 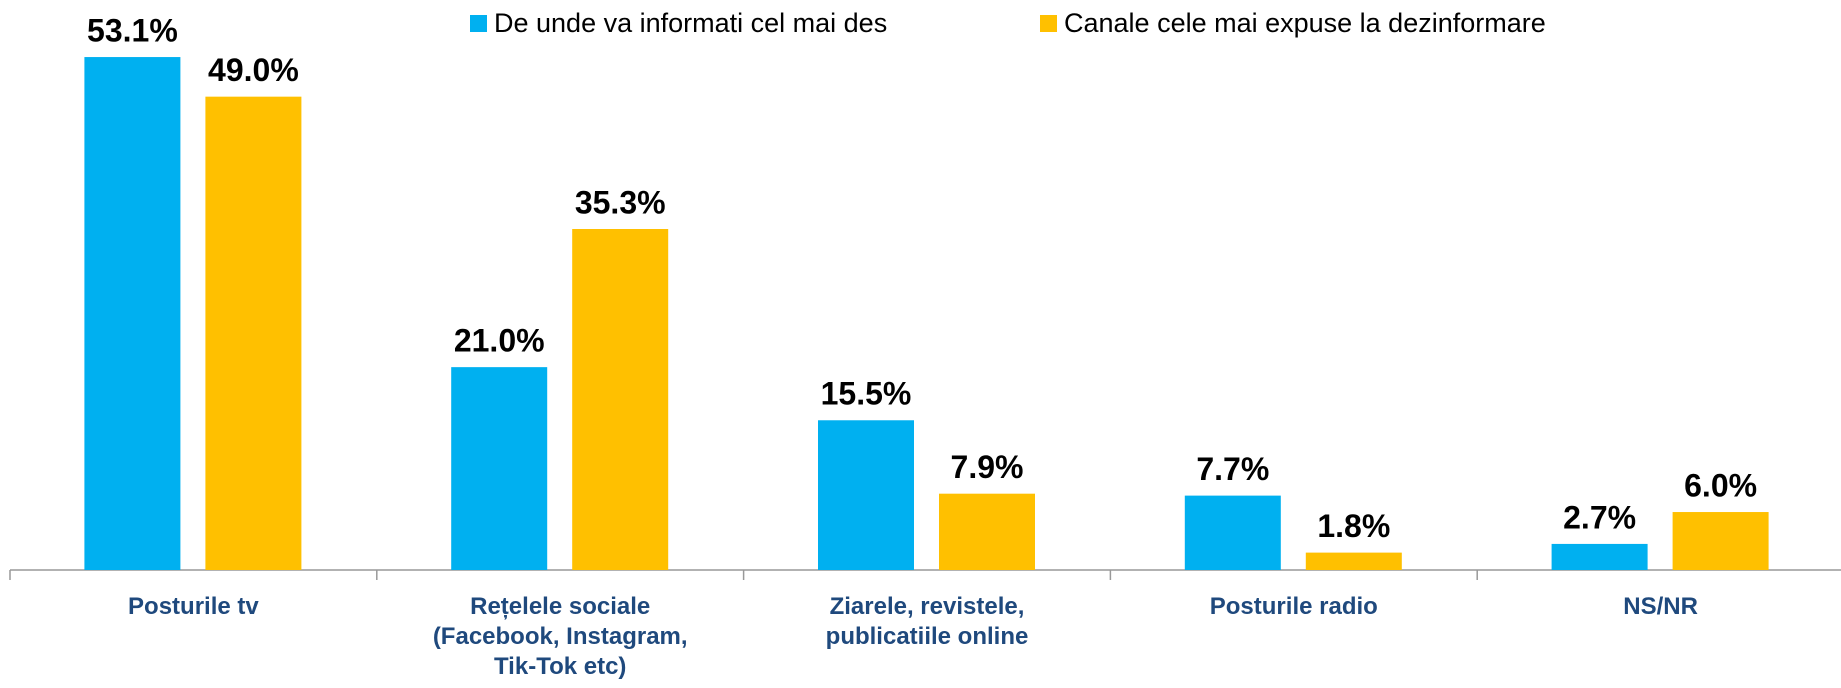 What do you see at coordinates (620, 202) in the screenshot?
I see `value-label: 35.3%` at bounding box center [620, 202].